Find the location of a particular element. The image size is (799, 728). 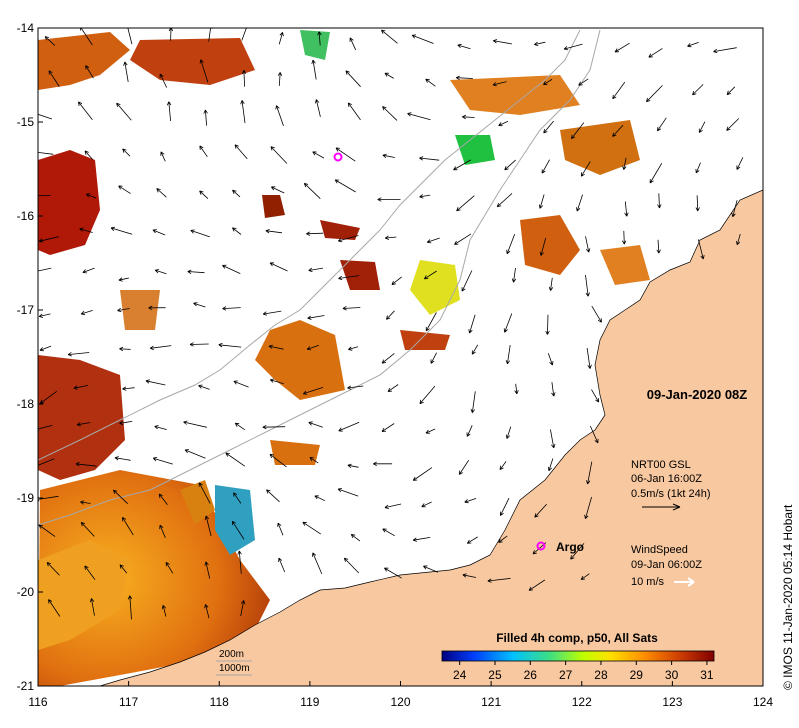

y-tick-label: -21 is located at coordinates (26, 686).